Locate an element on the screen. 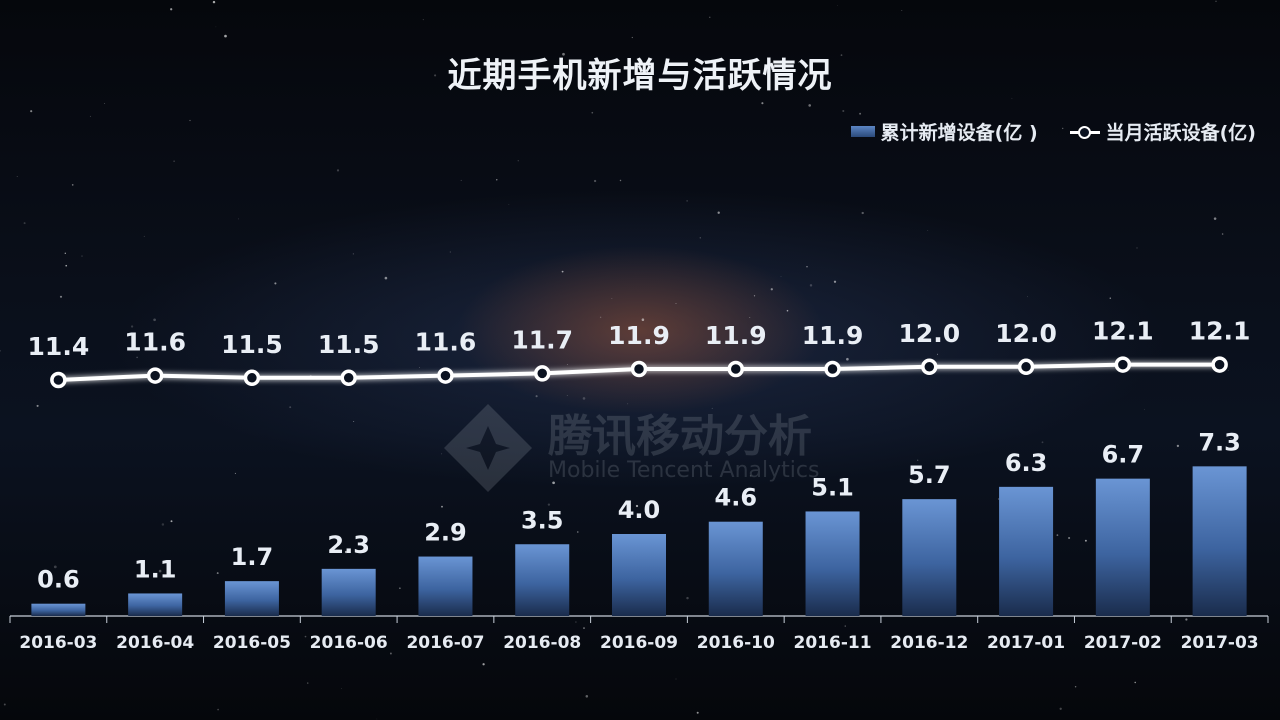  bar-value-label: 1.1 is located at coordinates (155, 569).